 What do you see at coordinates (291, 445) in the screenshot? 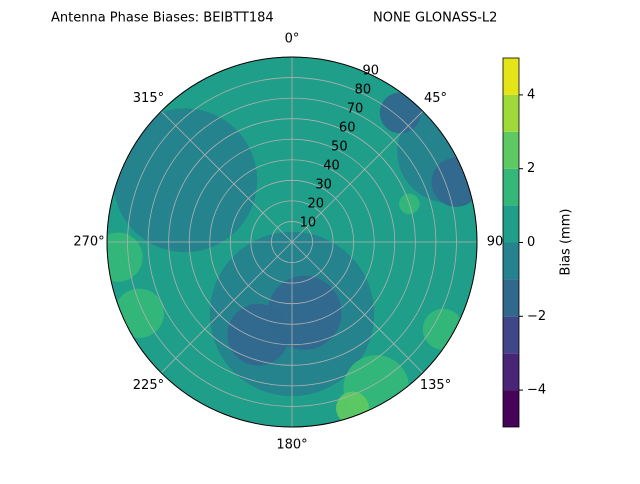
I see `theta-tick-label: 180°` at bounding box center [291, 445].